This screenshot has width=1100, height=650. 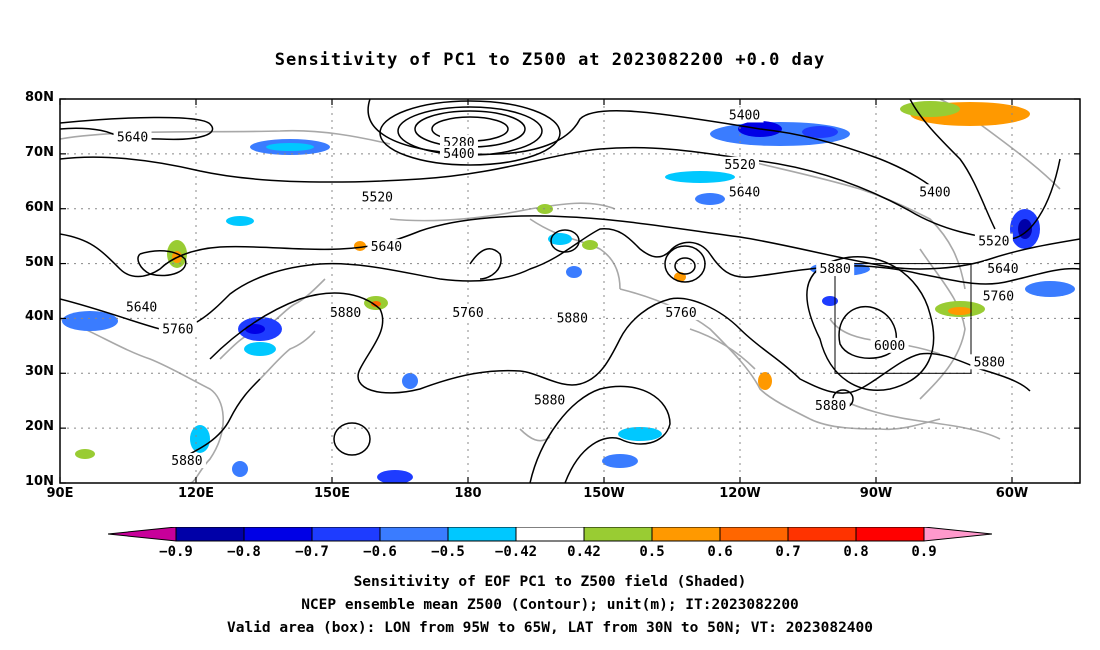 What do you see at coordinates (312, 552) in the screenshot?
I see `colorbar-label: −0.7` at bounding box center [312, 552].